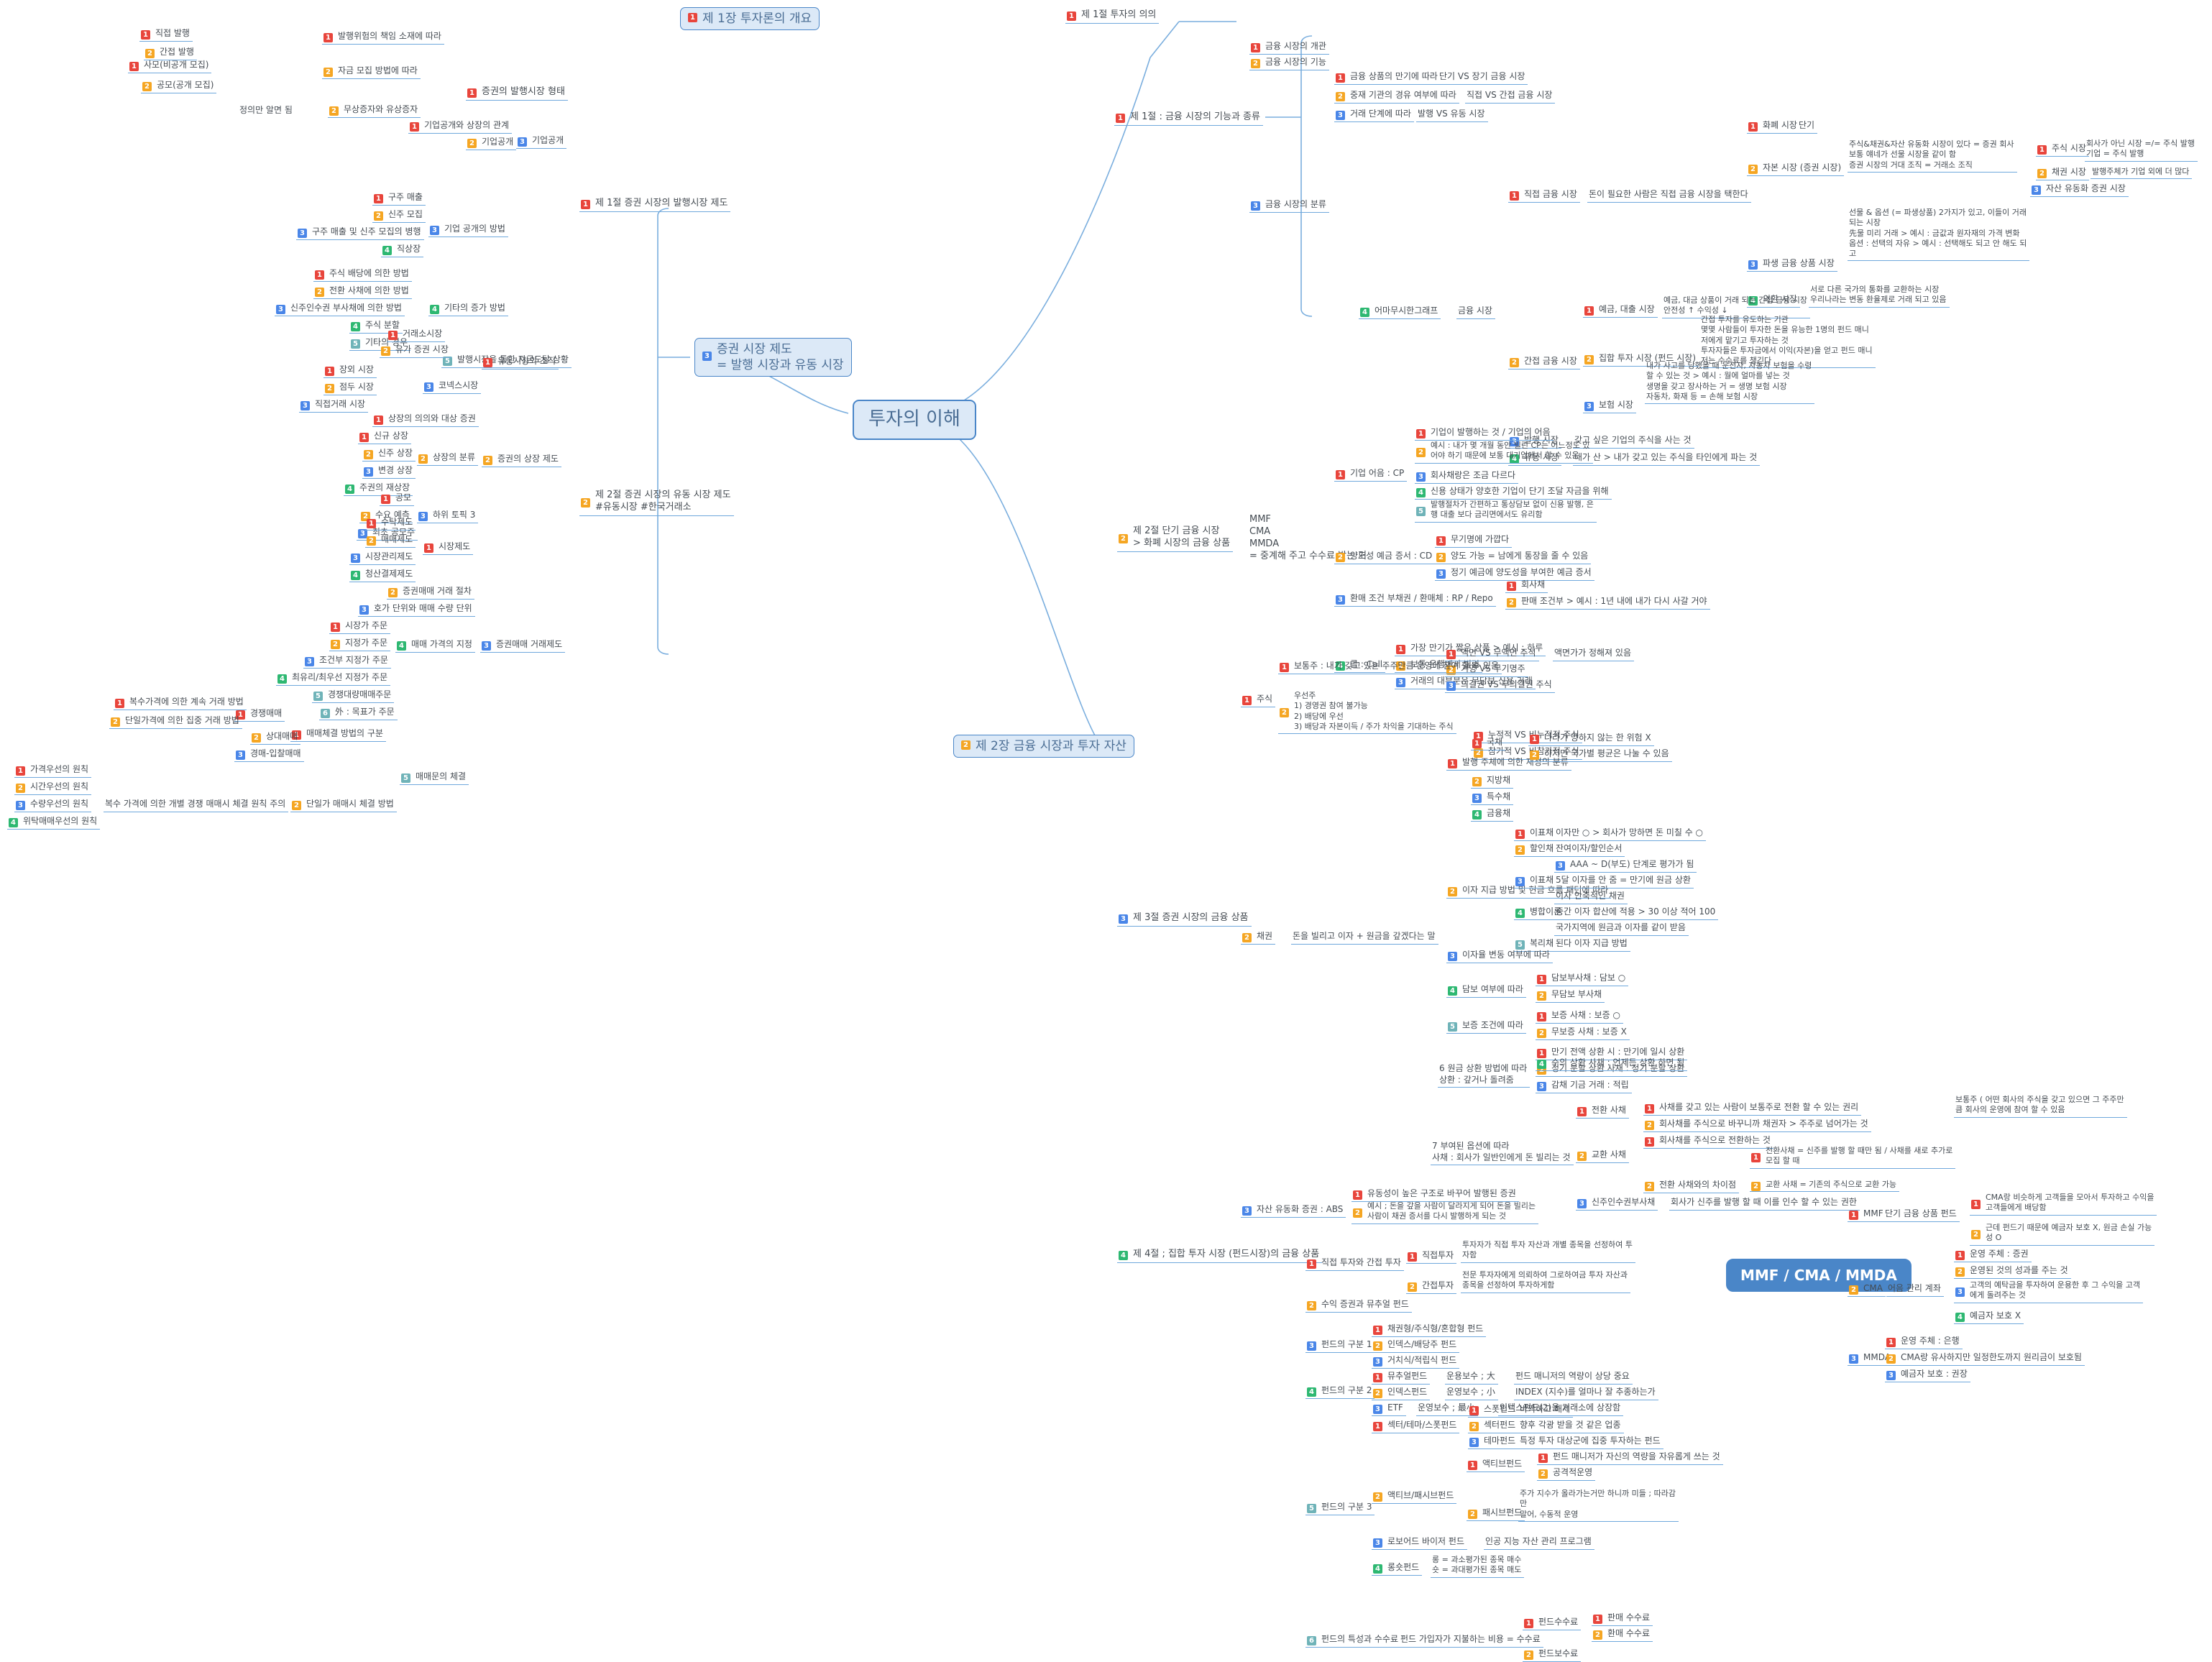 Image resolution: width=2212 pixels, height=1662 pixels. What do you see at coordinates (1499, 956) in the screenshot?
I see `by-rate-variation: 3 이자율 변동 여부에 따라` at bounding box center [1499, 956].